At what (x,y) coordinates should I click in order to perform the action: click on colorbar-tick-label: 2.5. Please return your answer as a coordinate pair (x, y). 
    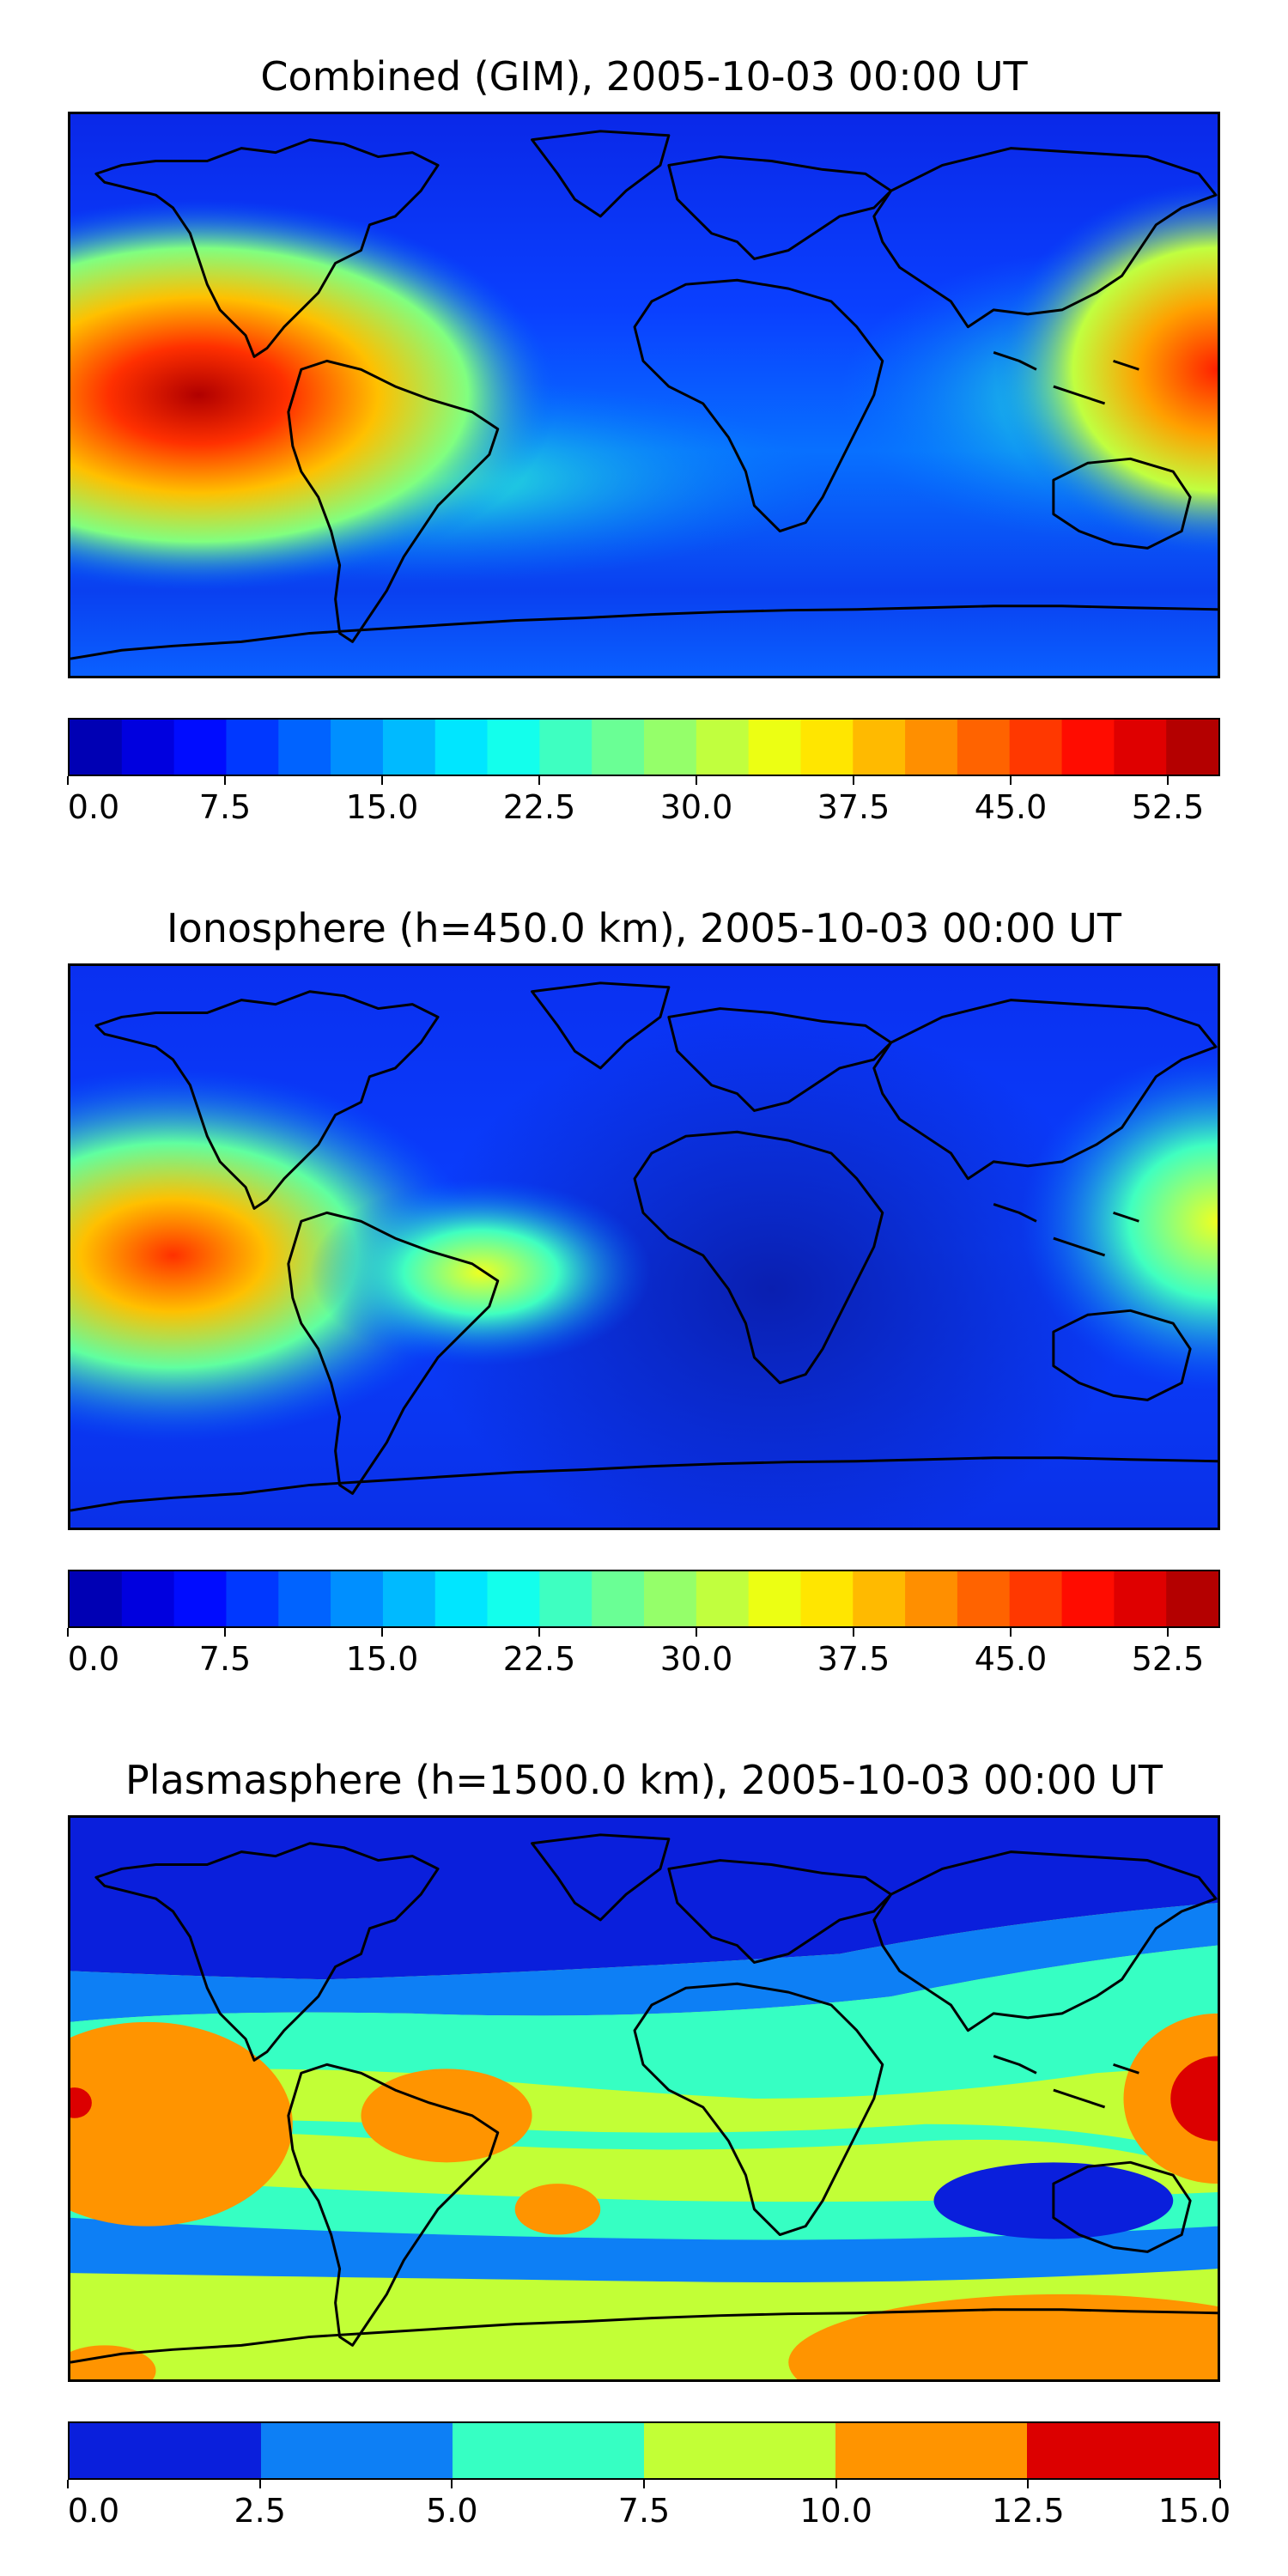
    Looking at the image, I should click on (260, 2511).